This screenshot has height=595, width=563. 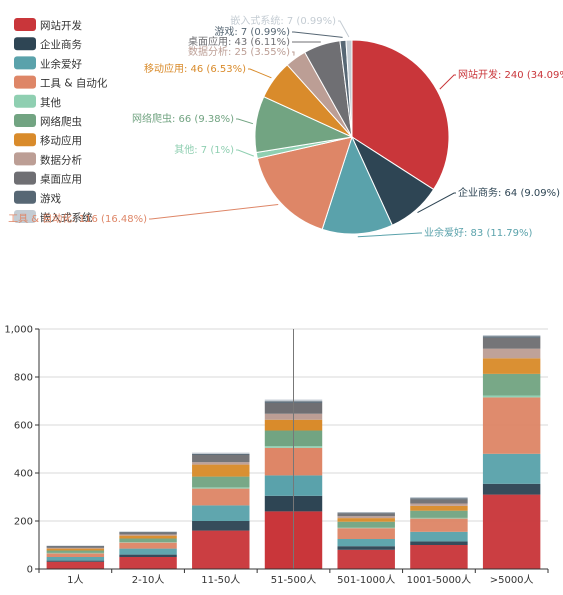 What do you see at coordinates (75, 580) in the screenshot?
I see `x-tick-label: 1人` at bounding box center [75, 580].